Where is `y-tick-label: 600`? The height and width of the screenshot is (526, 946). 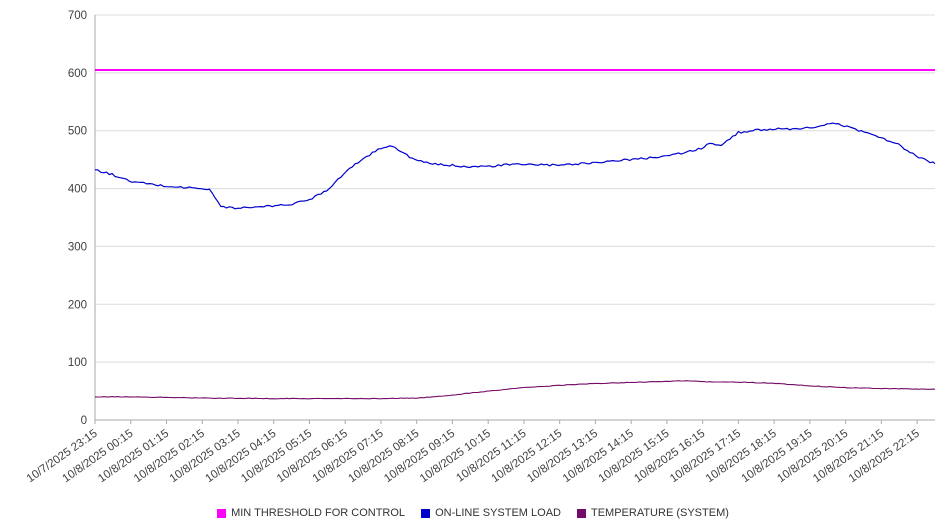
y-tick-label: 600 is located at coordinates (77, 74).